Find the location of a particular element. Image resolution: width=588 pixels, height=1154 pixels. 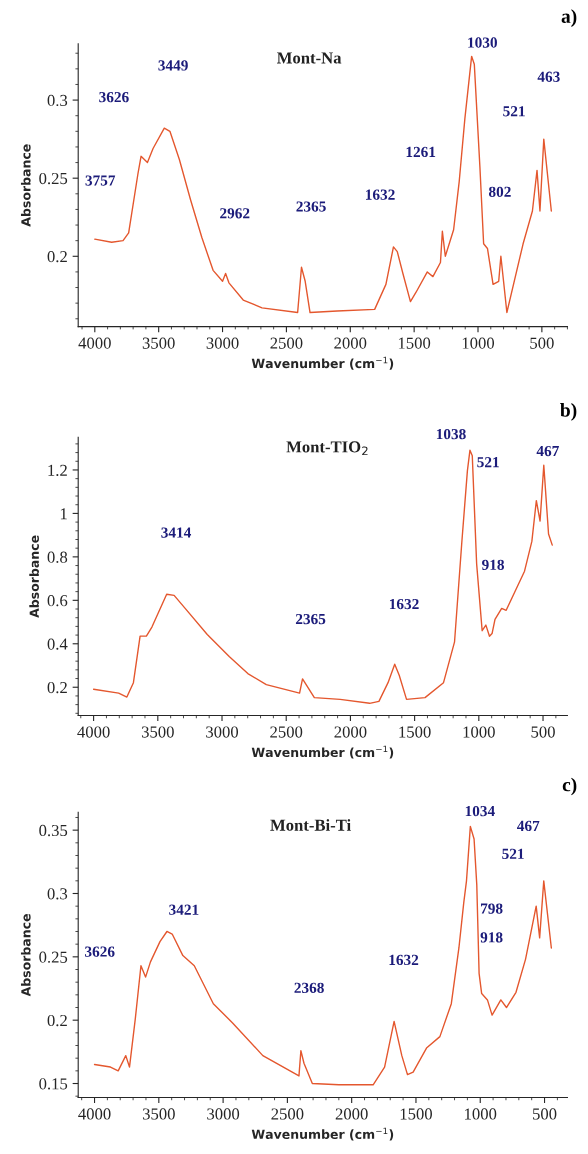

y-tick-label: 1 is located at coordinates (63, 514).